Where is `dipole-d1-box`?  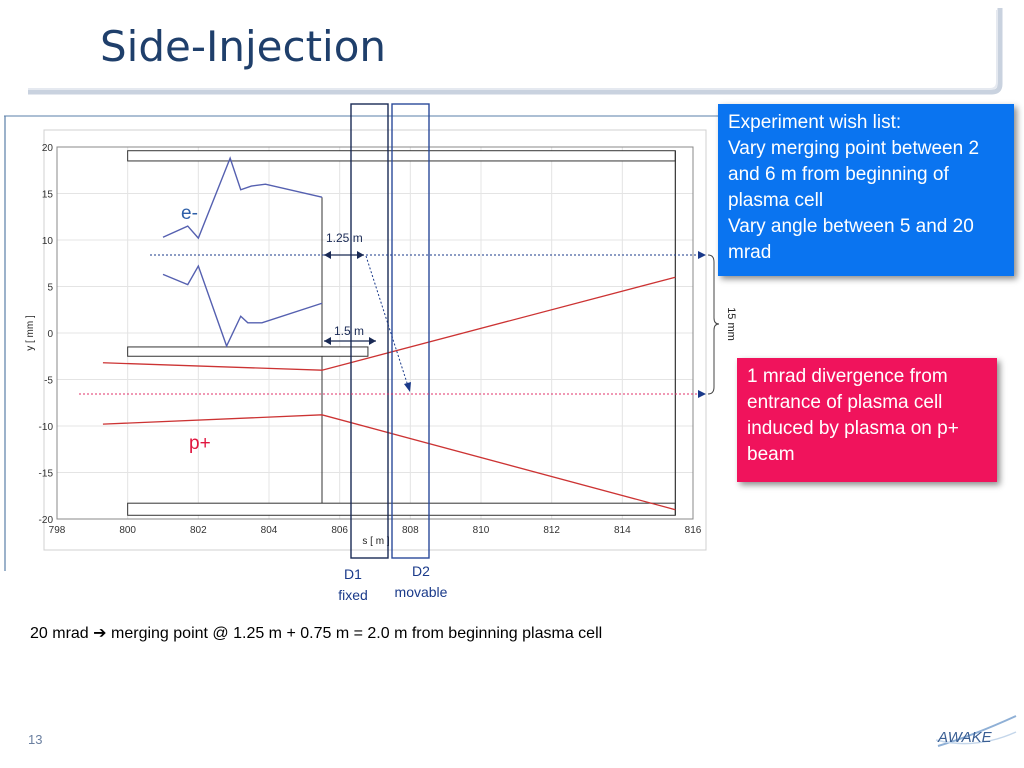
dipole-d1-box is located at coordinates (369, 331).